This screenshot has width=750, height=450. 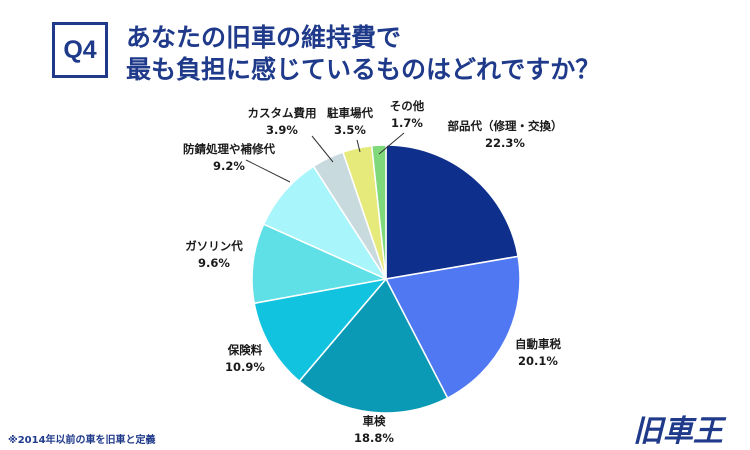 I want to click on slice-value-8: 3.5%, so click(x=350, y=130).